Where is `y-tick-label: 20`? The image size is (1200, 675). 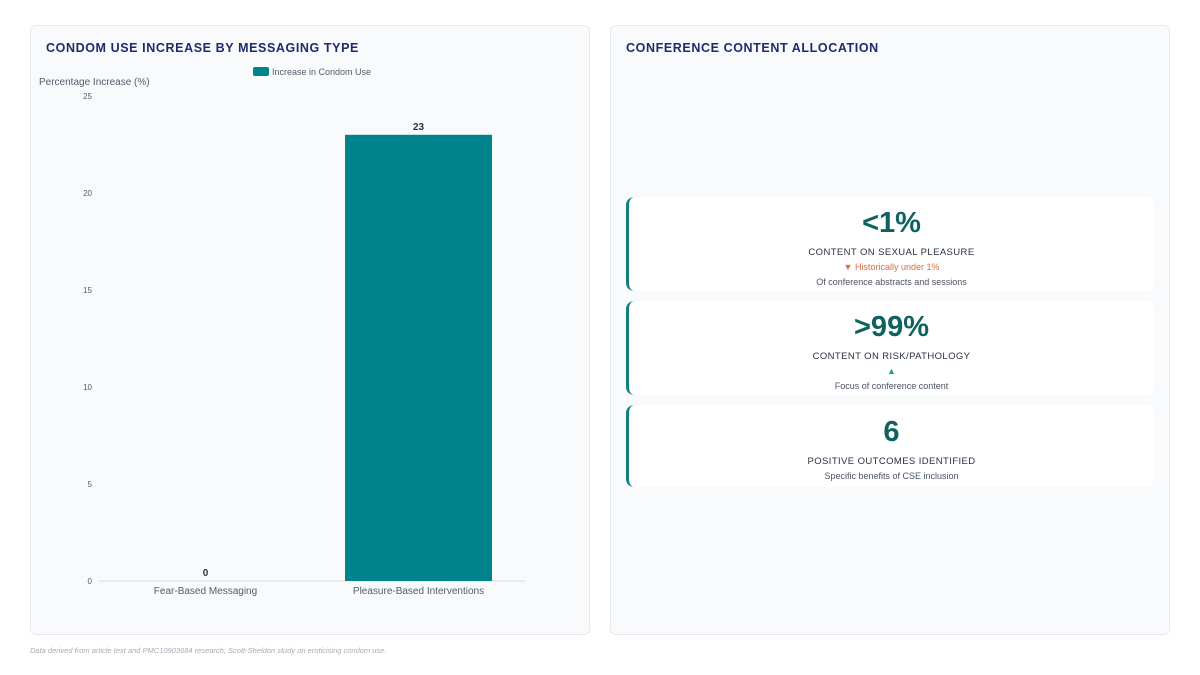
y-tick-label: 20 is located at coordinates (87, 193).